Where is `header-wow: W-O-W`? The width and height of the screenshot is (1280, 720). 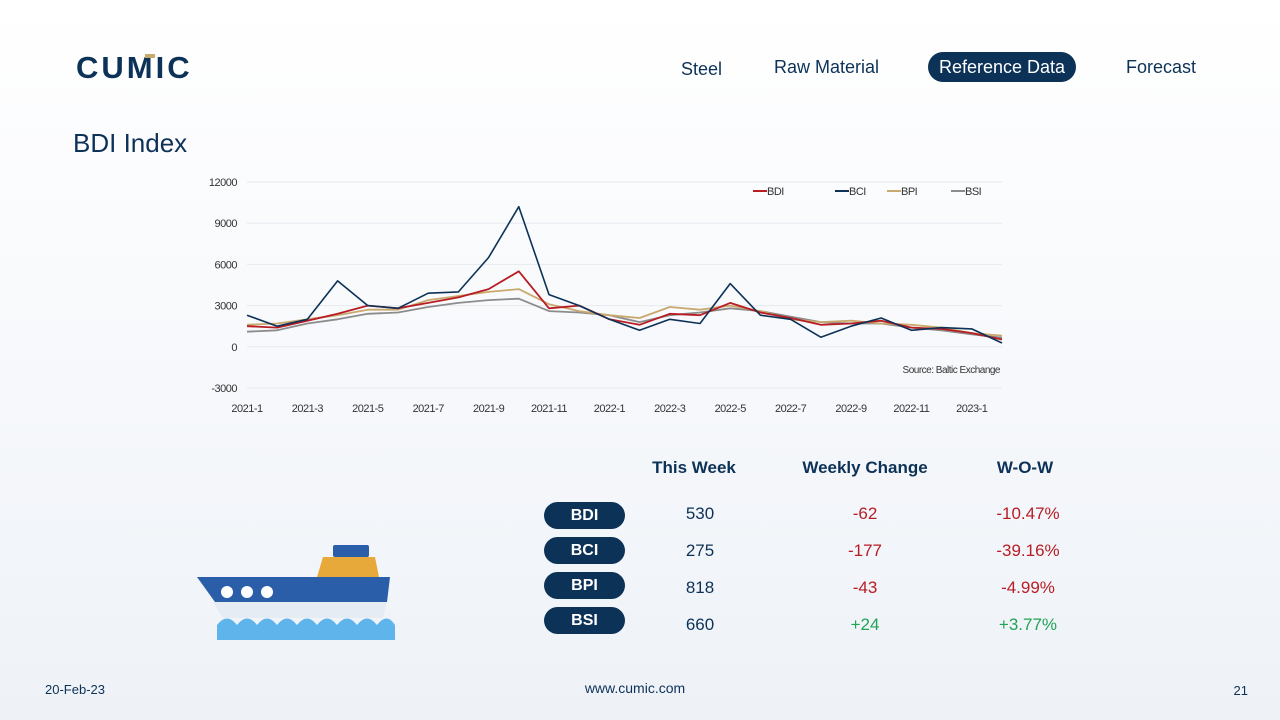 header-wow: W-O-W is located at coordinates (1025, 467).